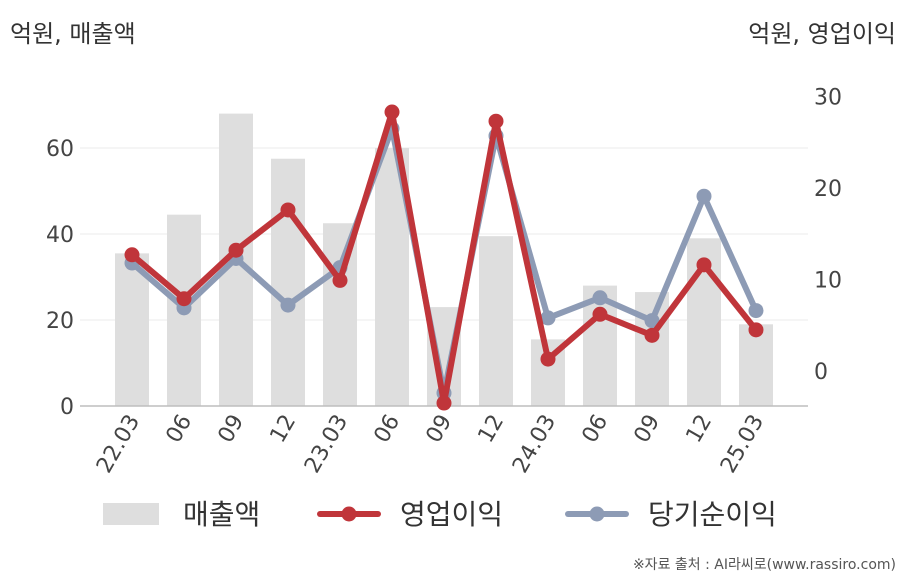 The image size is (908, 580). I want to click on y-right-tick-label: 0, so click(821, 372).